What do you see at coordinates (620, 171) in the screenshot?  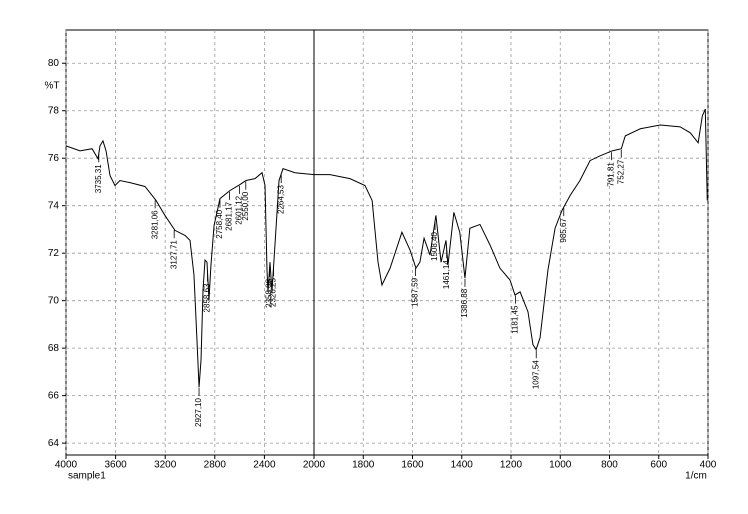 I see `peak-label: 752,27` at bounding box center [620, 171].